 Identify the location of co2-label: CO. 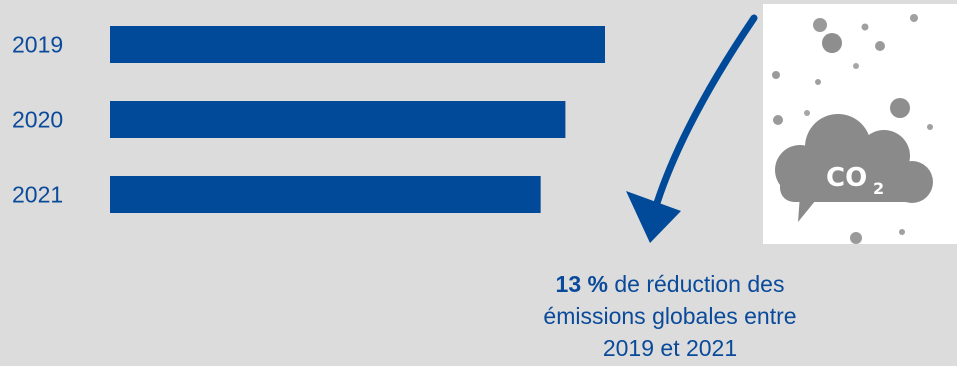
(846, 178).